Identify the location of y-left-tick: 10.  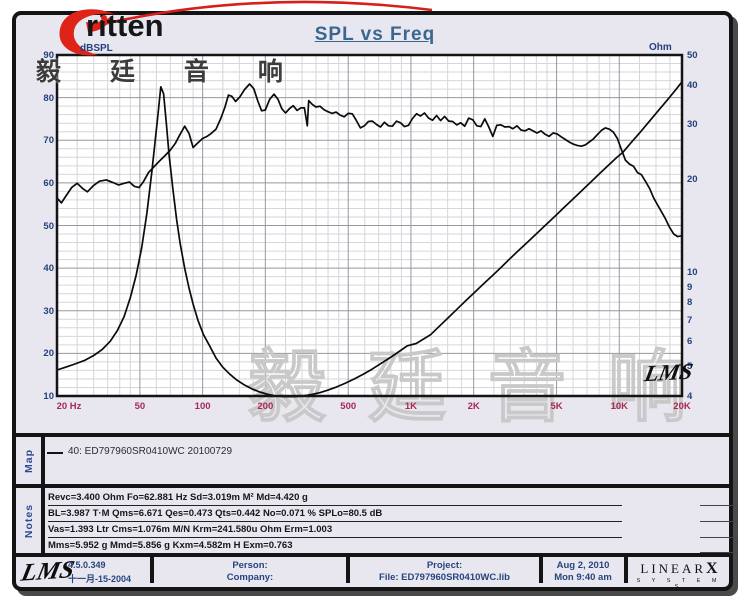
(48, 396).